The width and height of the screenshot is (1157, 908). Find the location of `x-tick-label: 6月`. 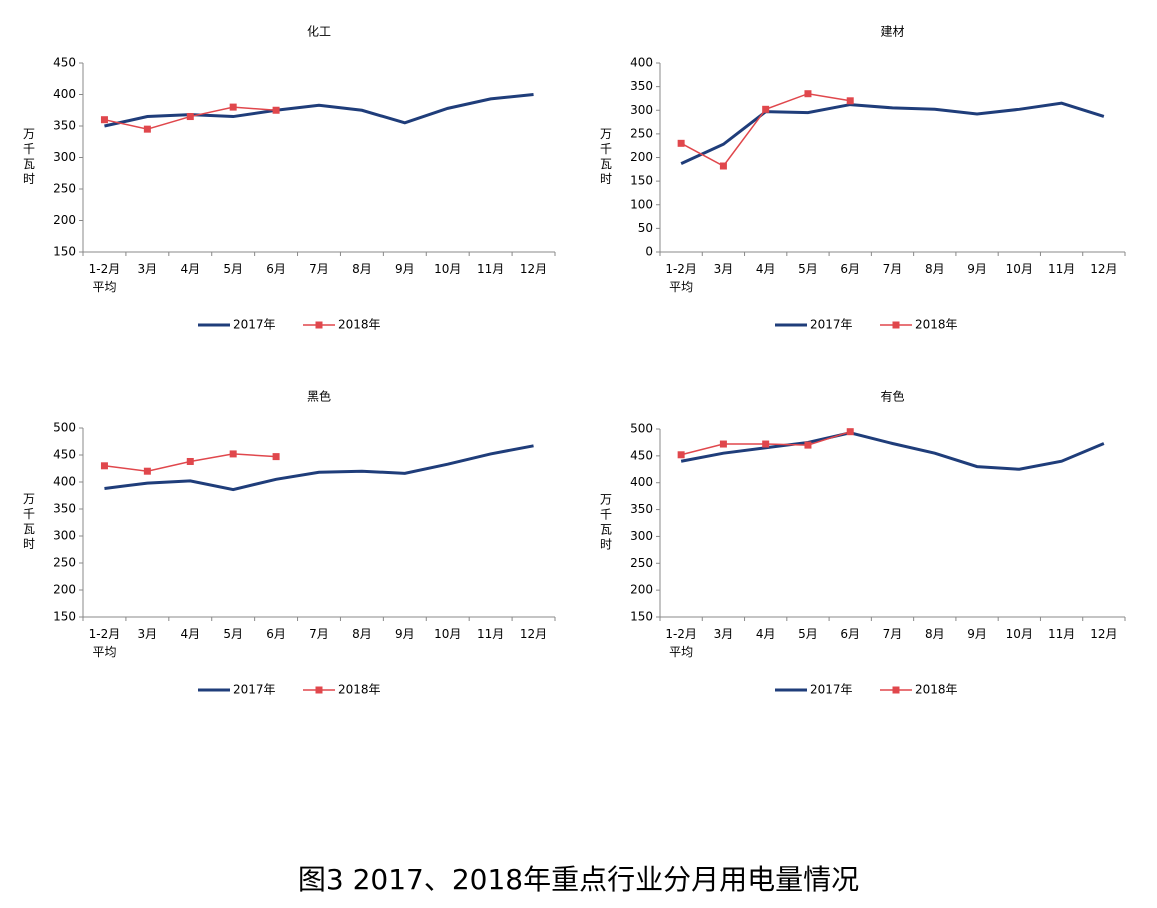

x-tick-label: 6月 is located at coordinates (276, 634).